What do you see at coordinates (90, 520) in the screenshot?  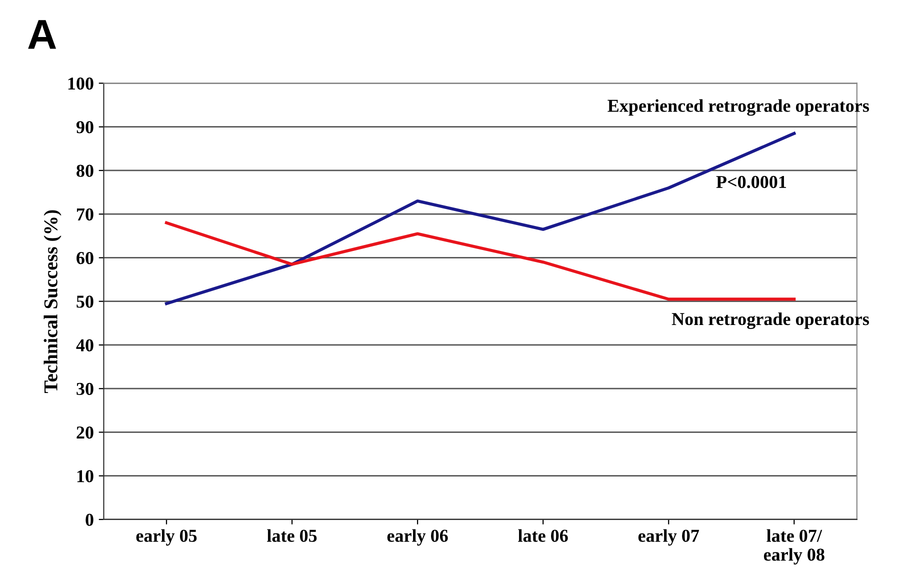 I see `y-tick-label: 0` at bounding box center [90, 520].